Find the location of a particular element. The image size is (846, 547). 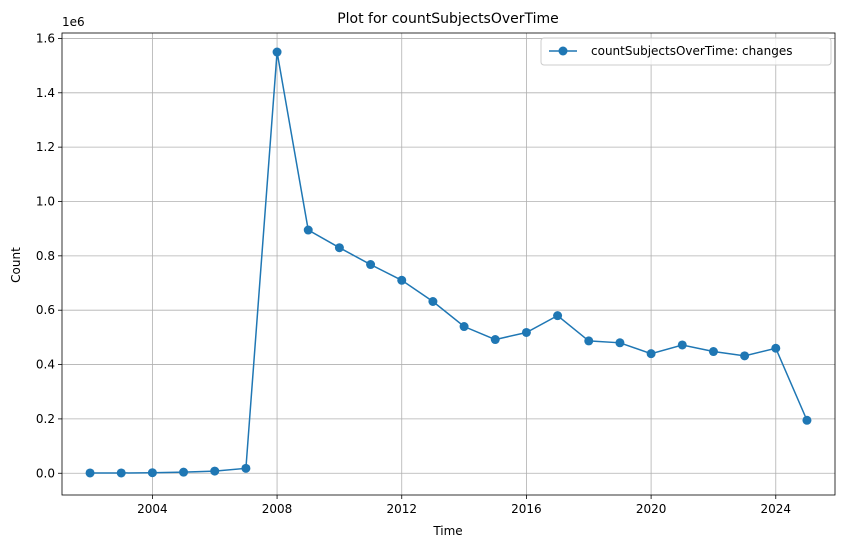

y-tick-label: 1.4 is located at coordinates (45, 93).